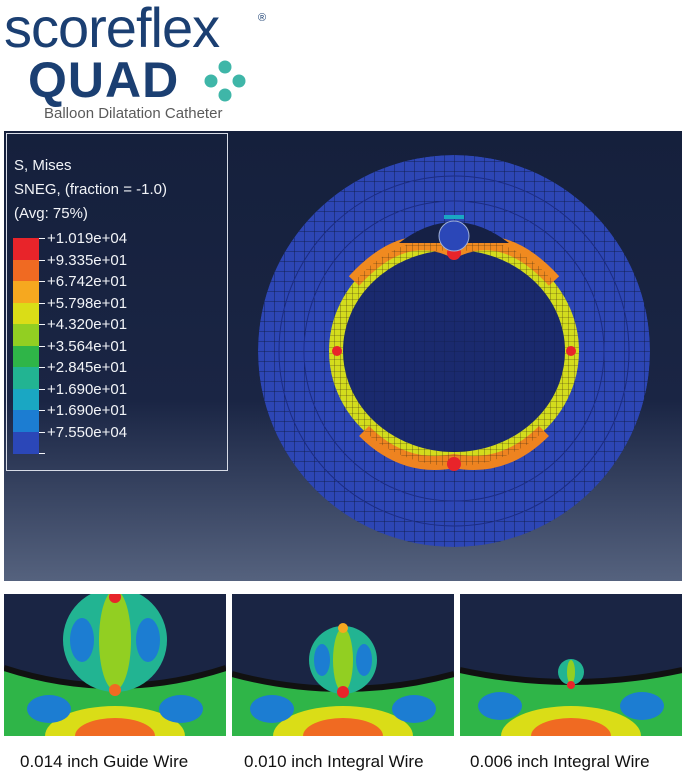 Image resolution: width=686 pixels, height=779 pixels. I want to click on caption-integral-wire-010: 0.010 inch Integral Wire, so click(334, 761).